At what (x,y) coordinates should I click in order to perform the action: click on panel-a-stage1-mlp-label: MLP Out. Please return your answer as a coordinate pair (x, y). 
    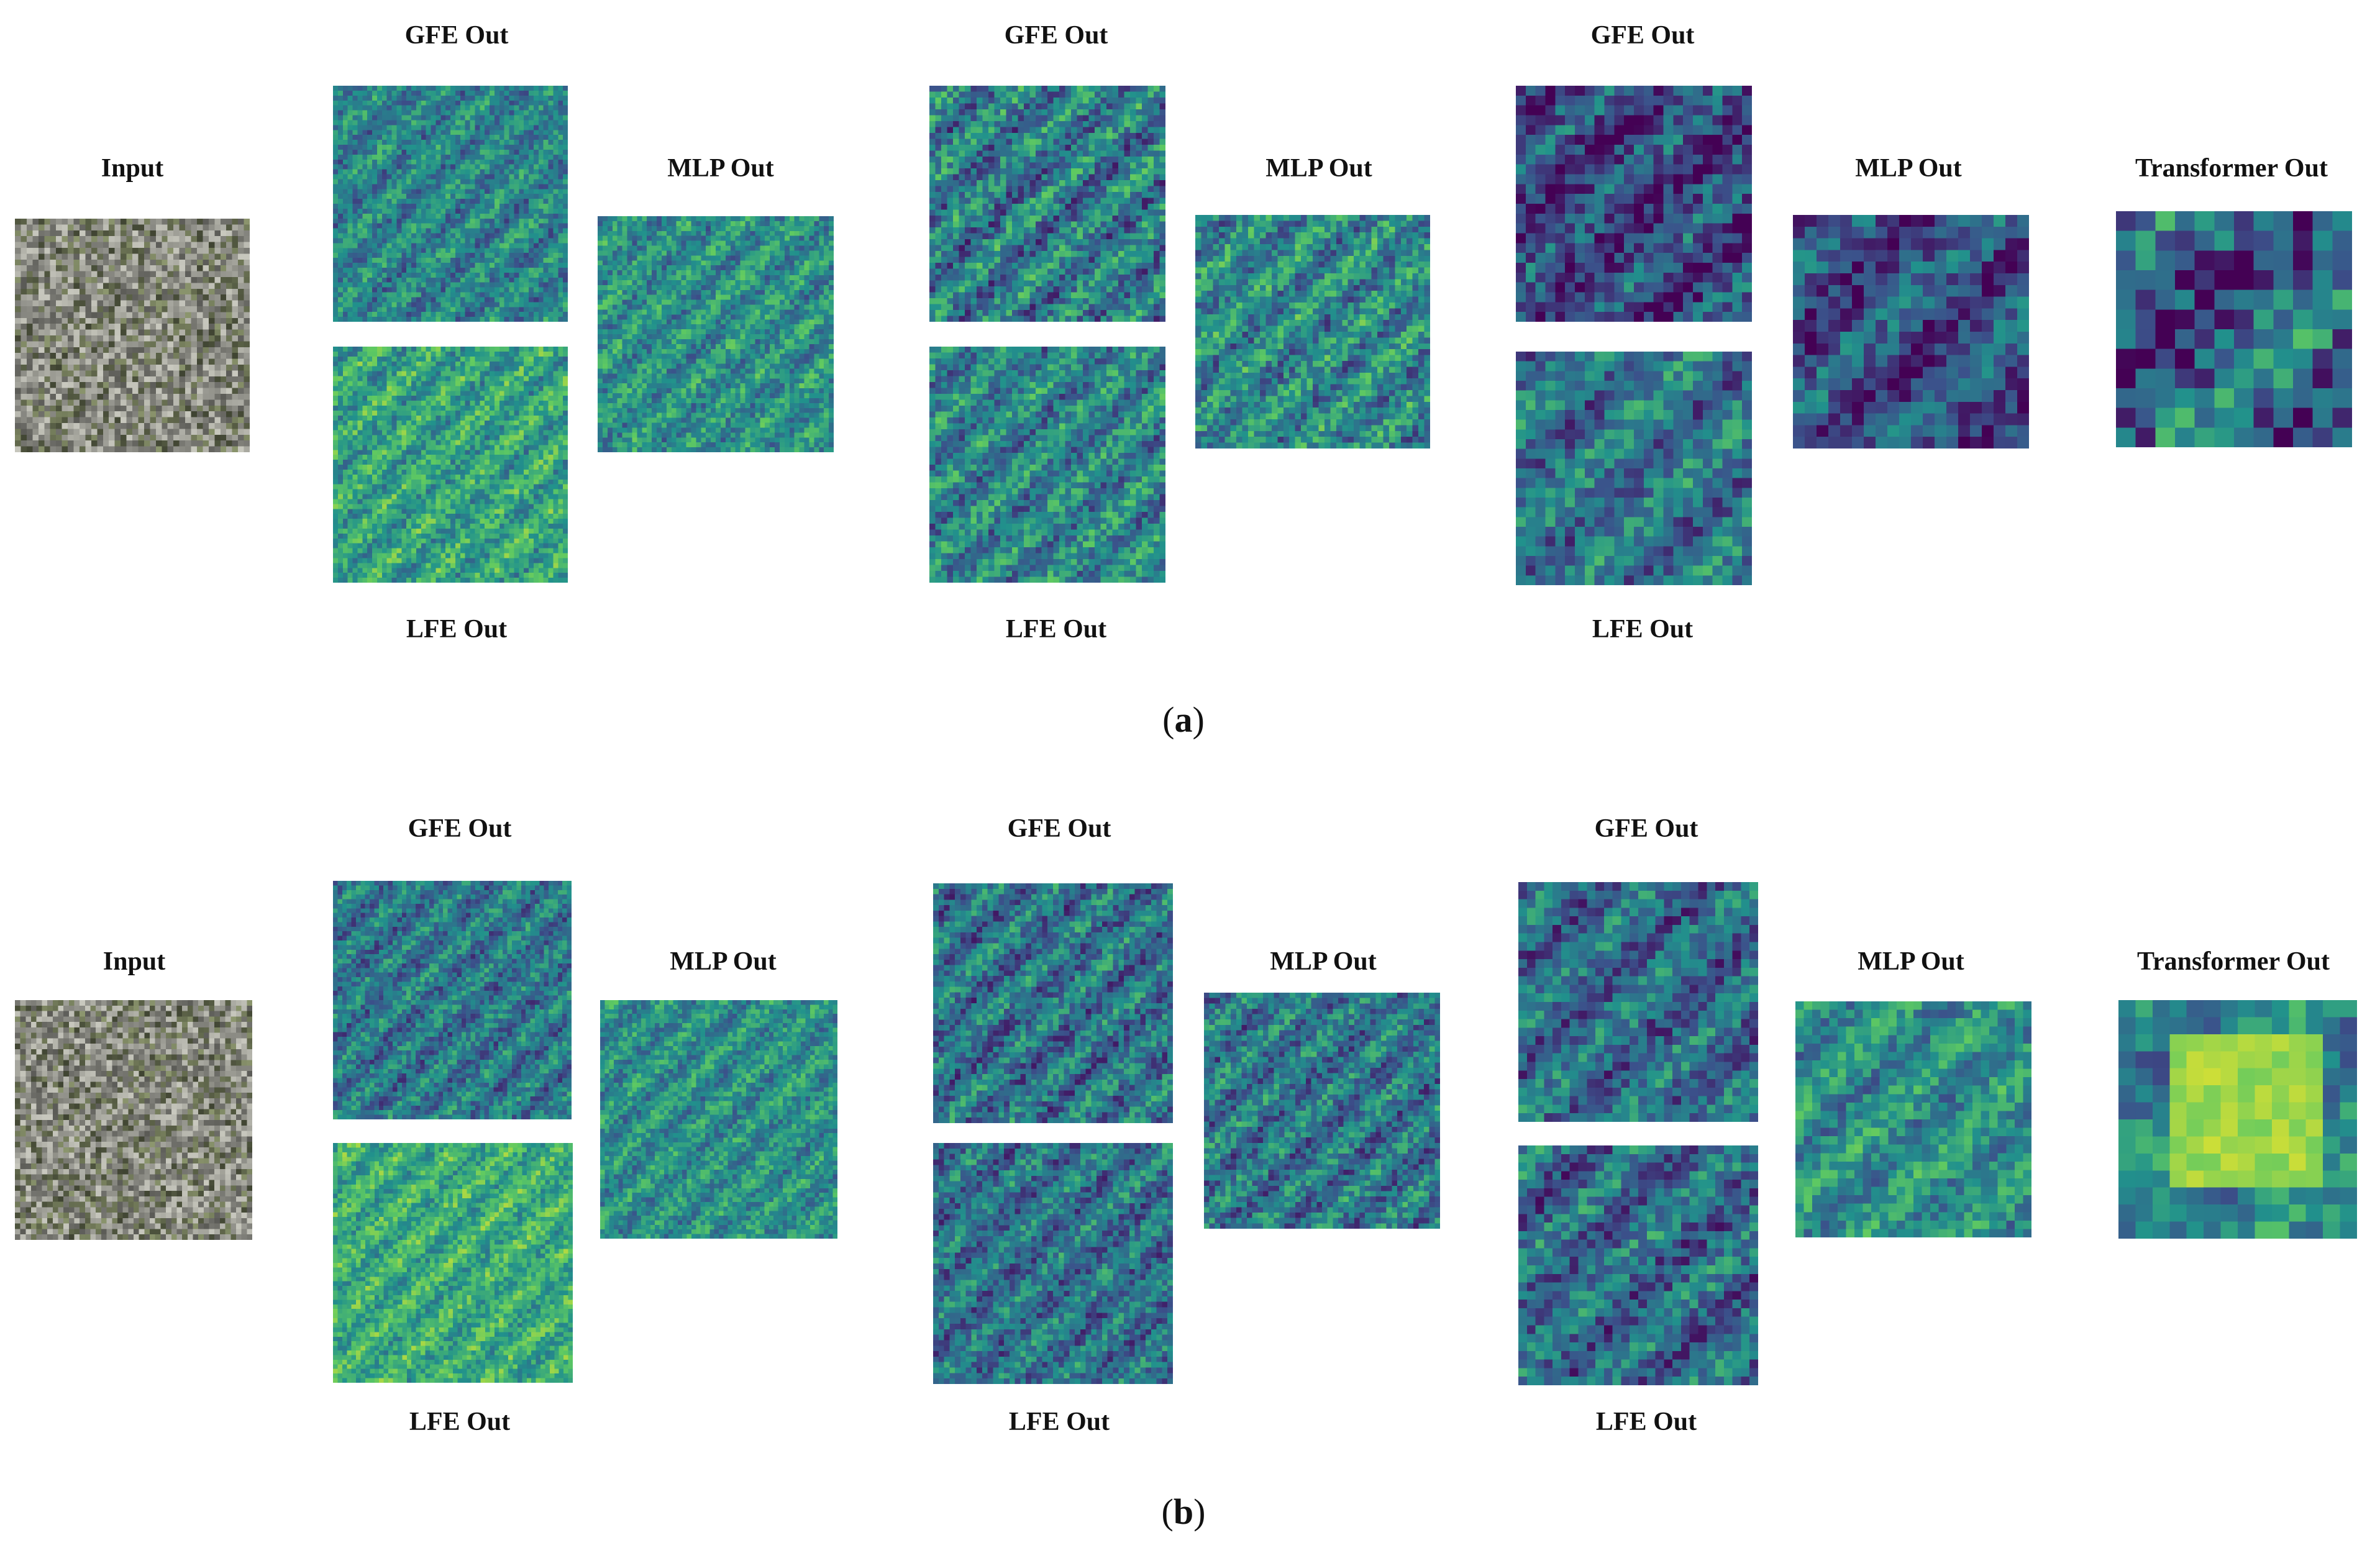
    Looking at the image, I should click on (721, 168).